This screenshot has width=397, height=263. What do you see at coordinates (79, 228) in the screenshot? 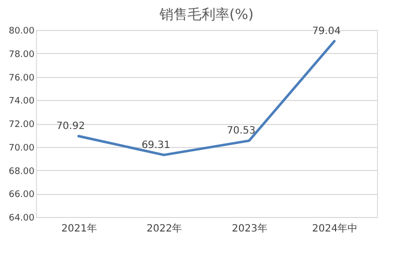
I see `x-tick-label: 2021年` at bounding box center [79, 228].